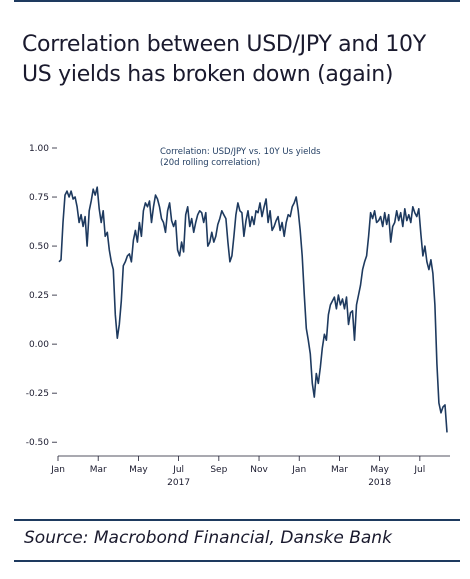 Image resolution: width=470 pixels, height=579 pixels. I want to click on x-tick-label: Nov, so click(259, 470).